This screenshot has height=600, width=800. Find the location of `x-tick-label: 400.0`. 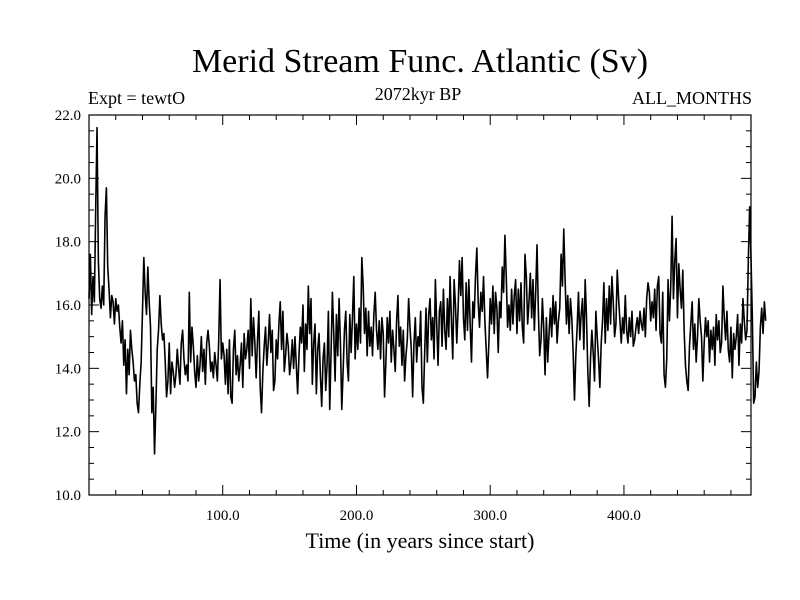

x-tick-label: 400.0 is located at coordinates (624, 516).